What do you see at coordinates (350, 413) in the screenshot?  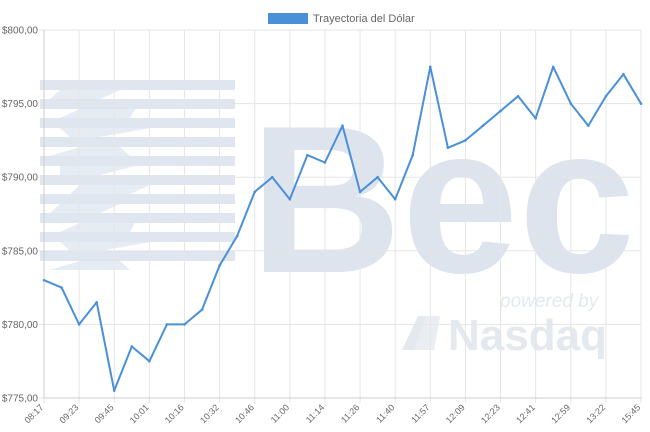 I see `x-tick-label: 11:26` at bounding box center [350, 413].